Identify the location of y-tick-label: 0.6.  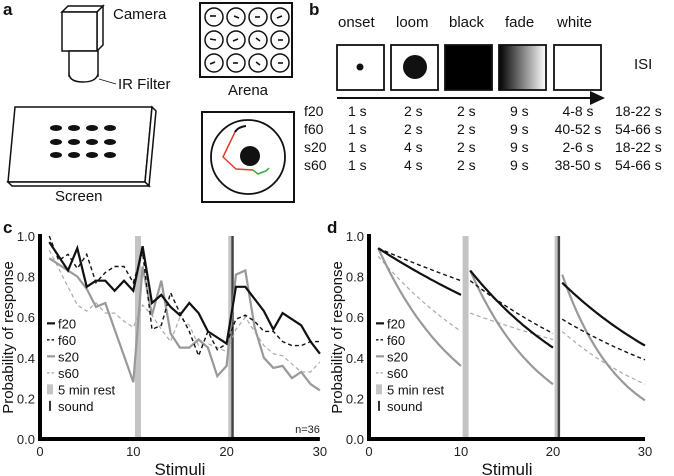
(355, 317).